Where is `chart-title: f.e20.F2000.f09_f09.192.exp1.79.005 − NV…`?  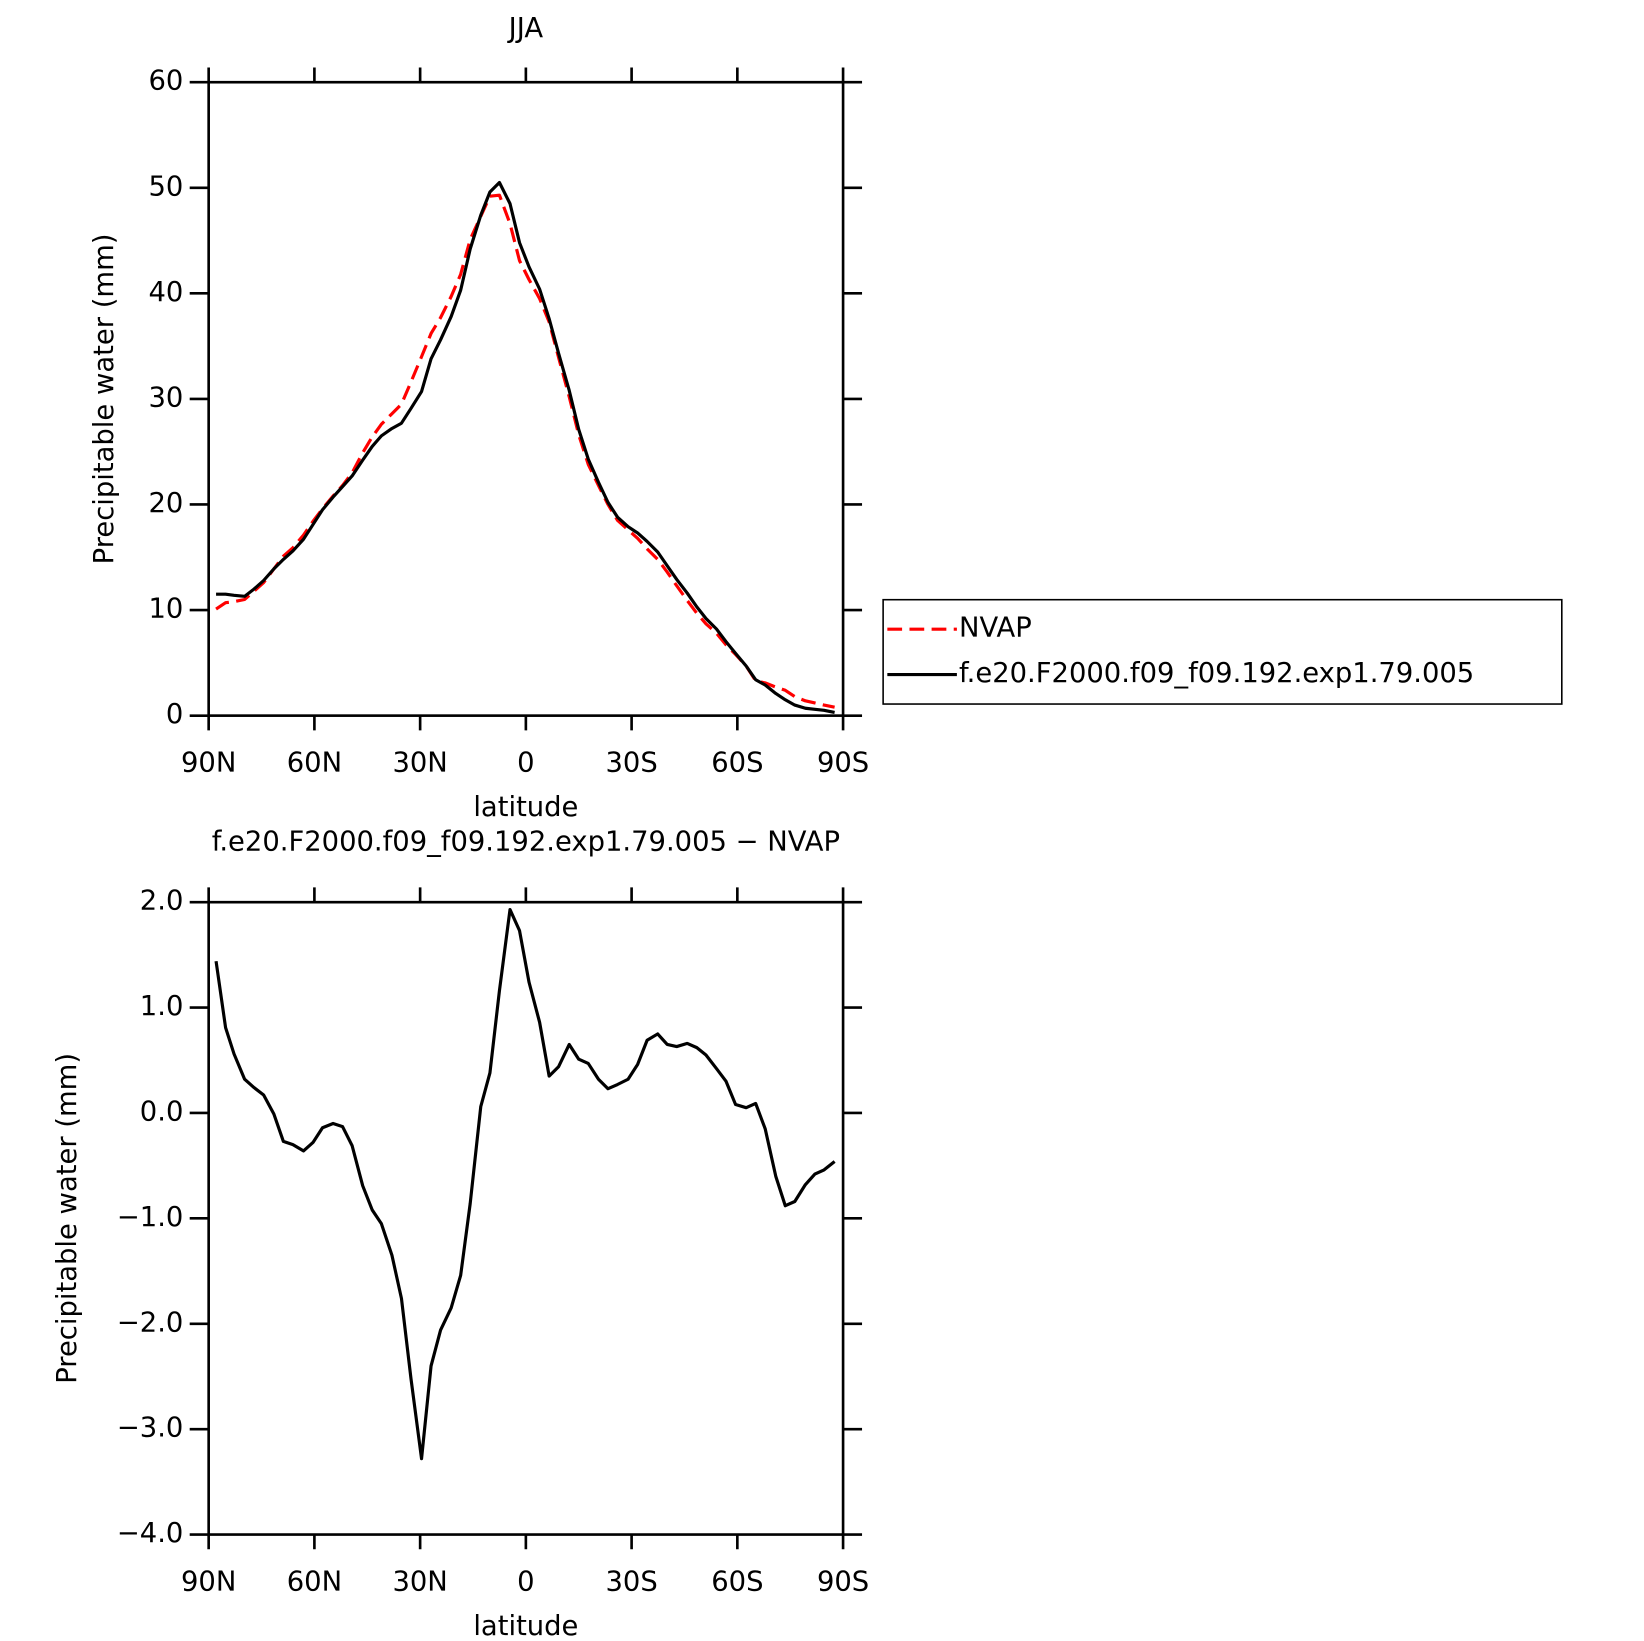
chart-title: f.e20.F2000.f09_f09.192.exp1.79.005 − NV… is located at coordinates (526, 842).